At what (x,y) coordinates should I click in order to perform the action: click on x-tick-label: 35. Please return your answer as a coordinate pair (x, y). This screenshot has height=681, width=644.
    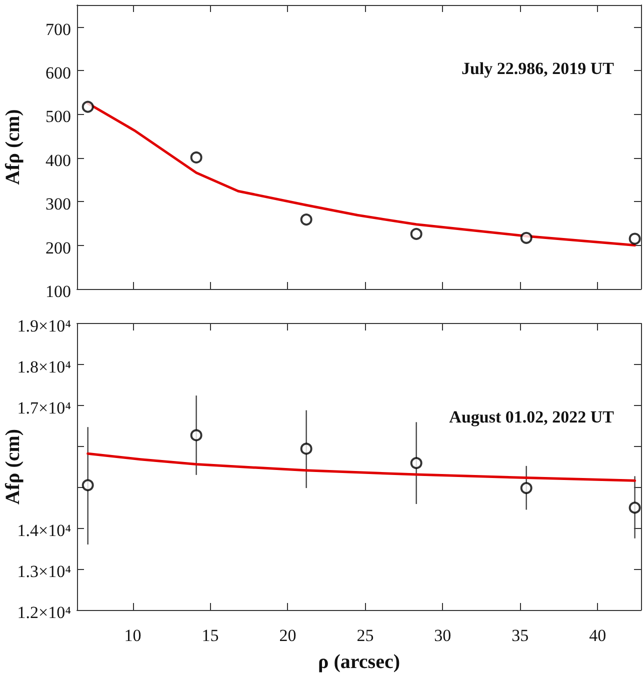
    Looking at the image, I should click on (520, 635).